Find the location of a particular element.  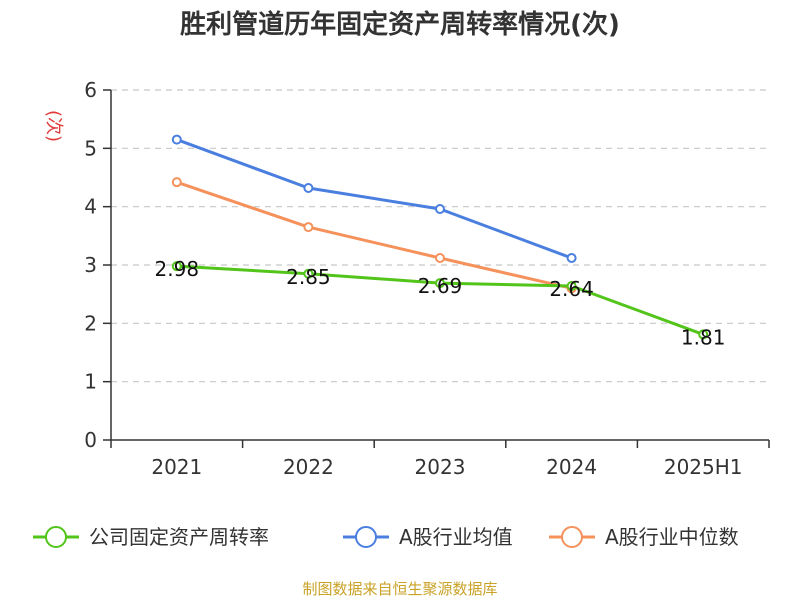

y-tick-label: 0 is located at coordinates (90, 440).